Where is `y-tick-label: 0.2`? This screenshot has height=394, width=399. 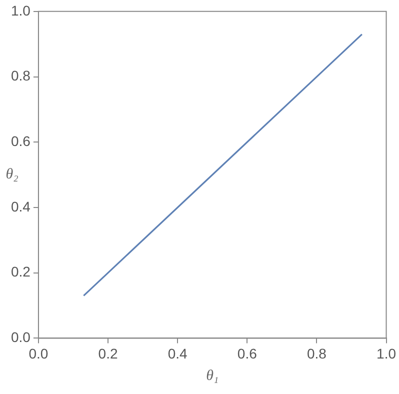
y-tick-label: 0.2 is located at coordinates (20, 272).